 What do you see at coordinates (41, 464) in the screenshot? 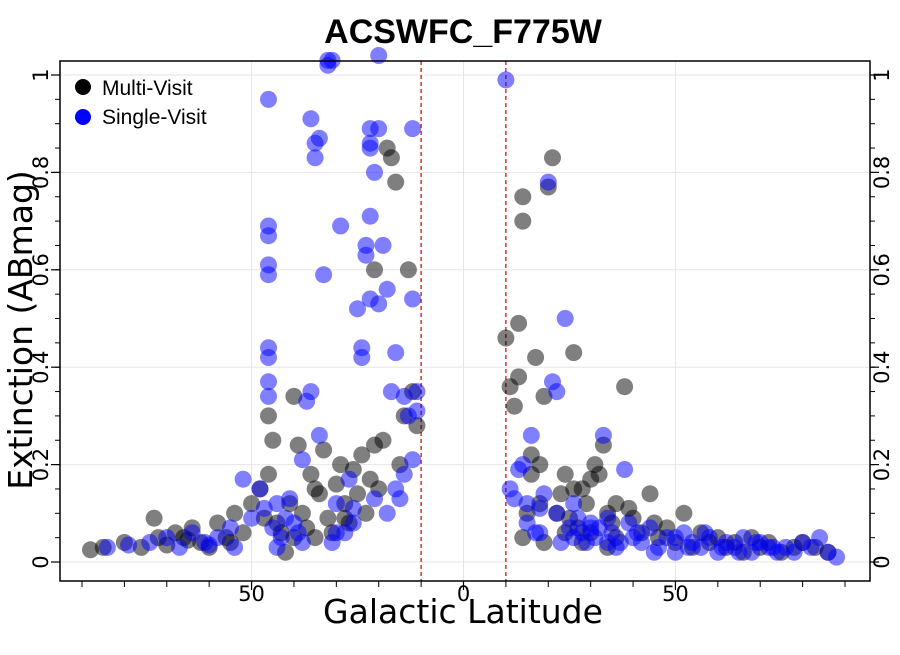
I see `y-left-tick-label-1: 0.2` at bounding box center [41, 464].